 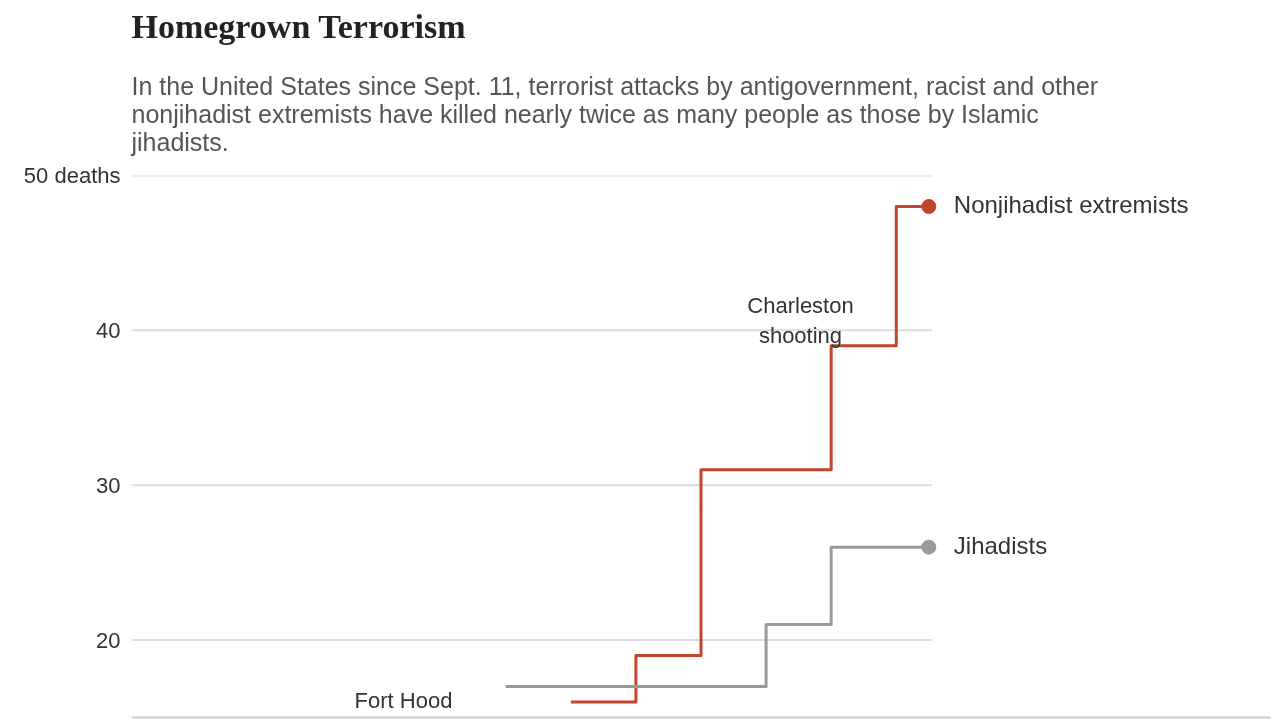 What do you see at coordinates (108, 640) in the screenshot?
I see `y-tick-label: 20` at bounding box center [108, 640].